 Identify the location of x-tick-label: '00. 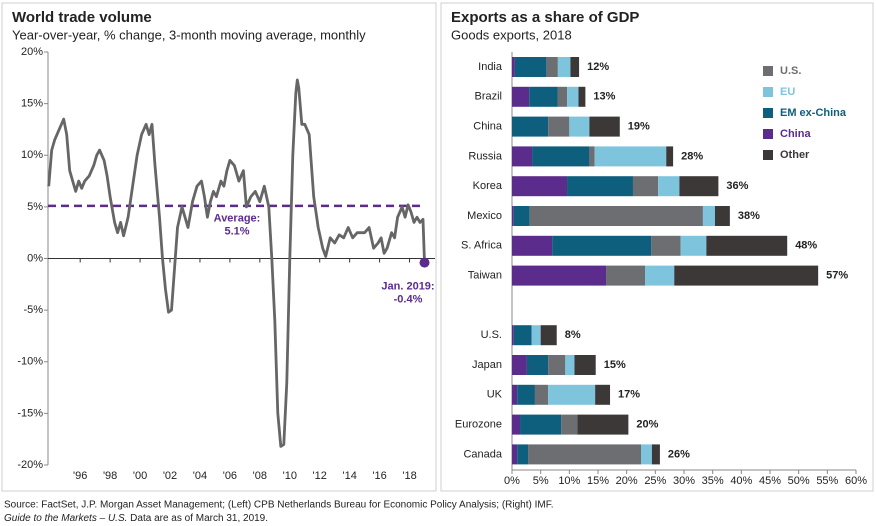
(140, 476).